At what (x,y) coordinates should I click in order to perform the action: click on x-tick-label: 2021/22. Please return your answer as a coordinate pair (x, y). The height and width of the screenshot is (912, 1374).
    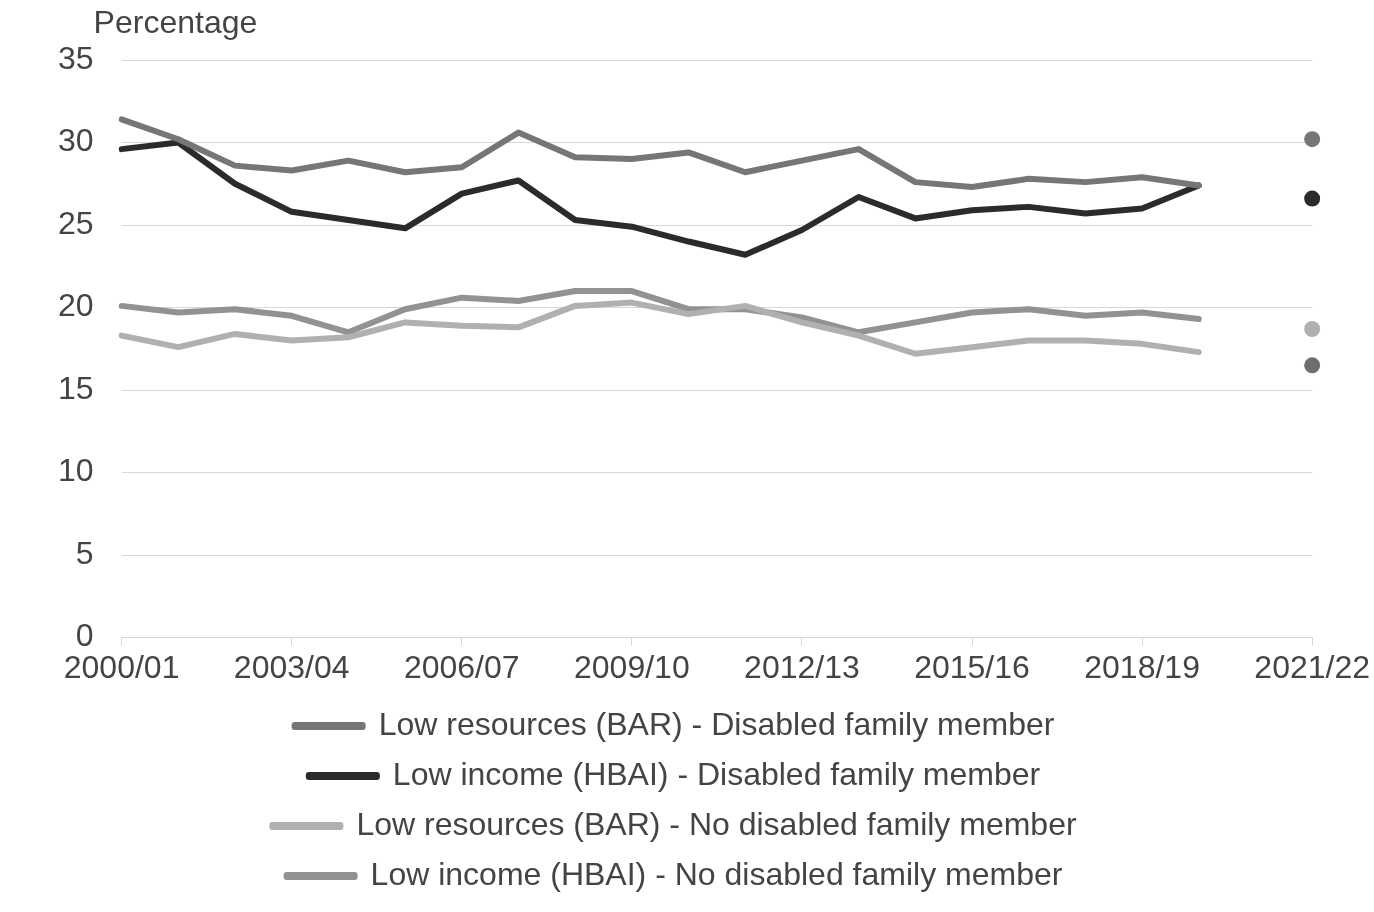
    Looking at the image, I should click on (1312, 666).